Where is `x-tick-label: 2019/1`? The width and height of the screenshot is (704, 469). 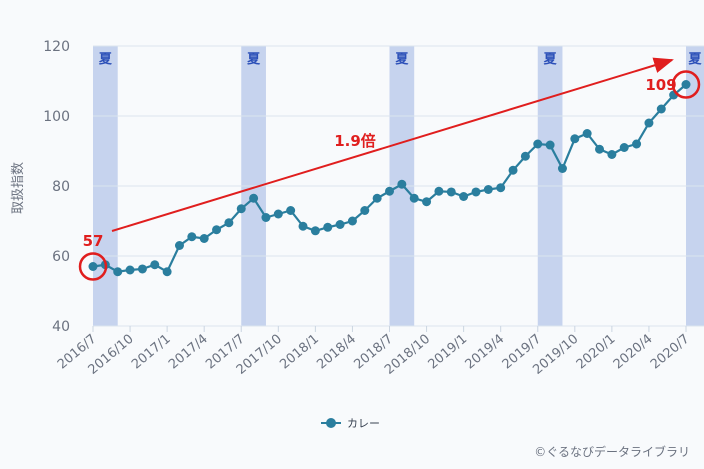
x-tick-label: 2019/1 is located at coordinates (448, 352).